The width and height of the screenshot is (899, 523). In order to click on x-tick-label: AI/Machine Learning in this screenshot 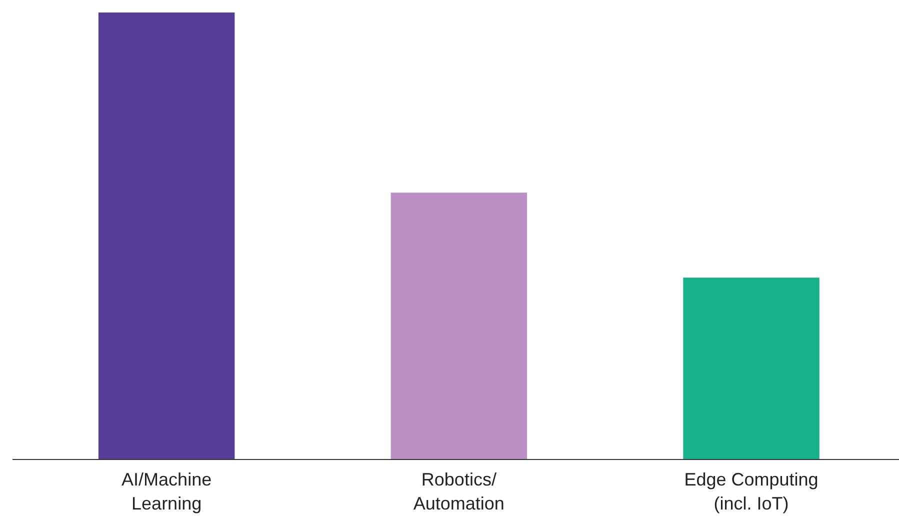, I will do `click(167, 492)`.